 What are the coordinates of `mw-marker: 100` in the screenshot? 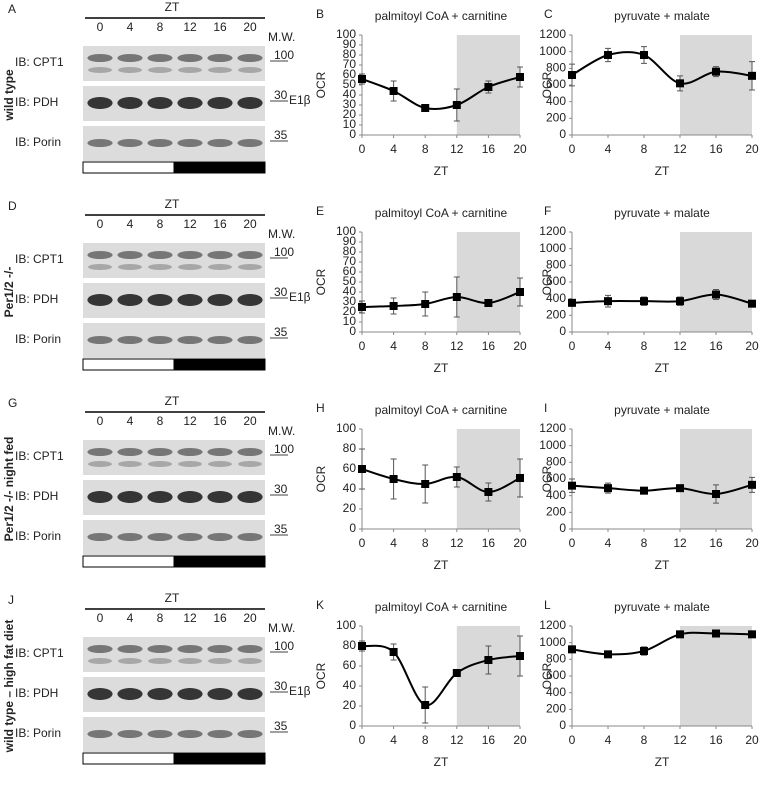 It's located at (284, 55).